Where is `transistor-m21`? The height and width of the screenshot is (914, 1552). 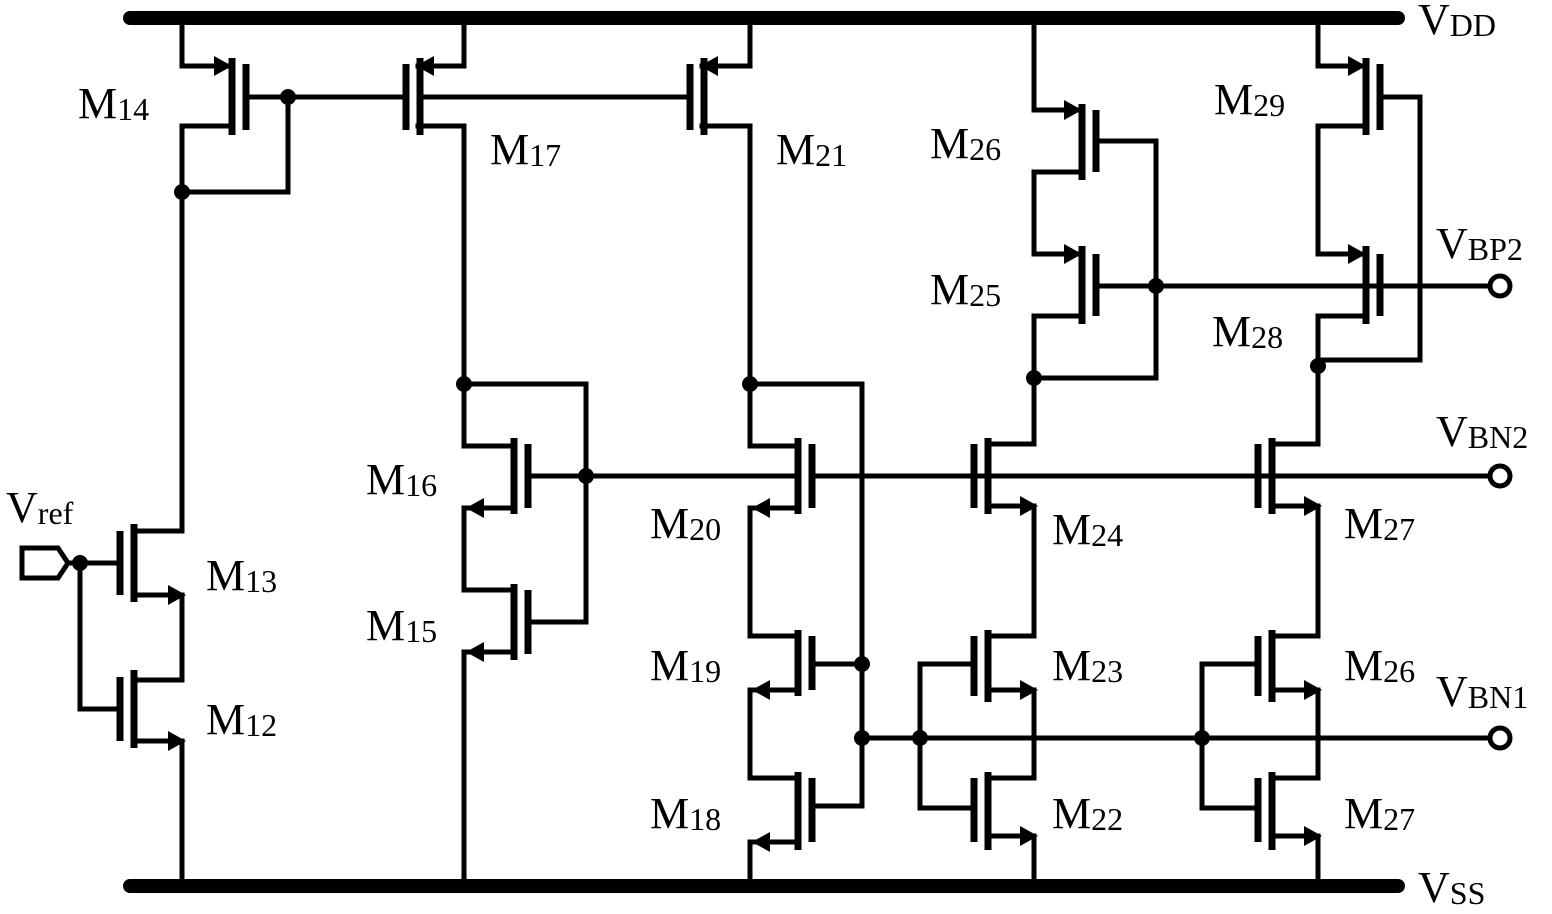 transistor-m21 is located at coordinates (719, 201).